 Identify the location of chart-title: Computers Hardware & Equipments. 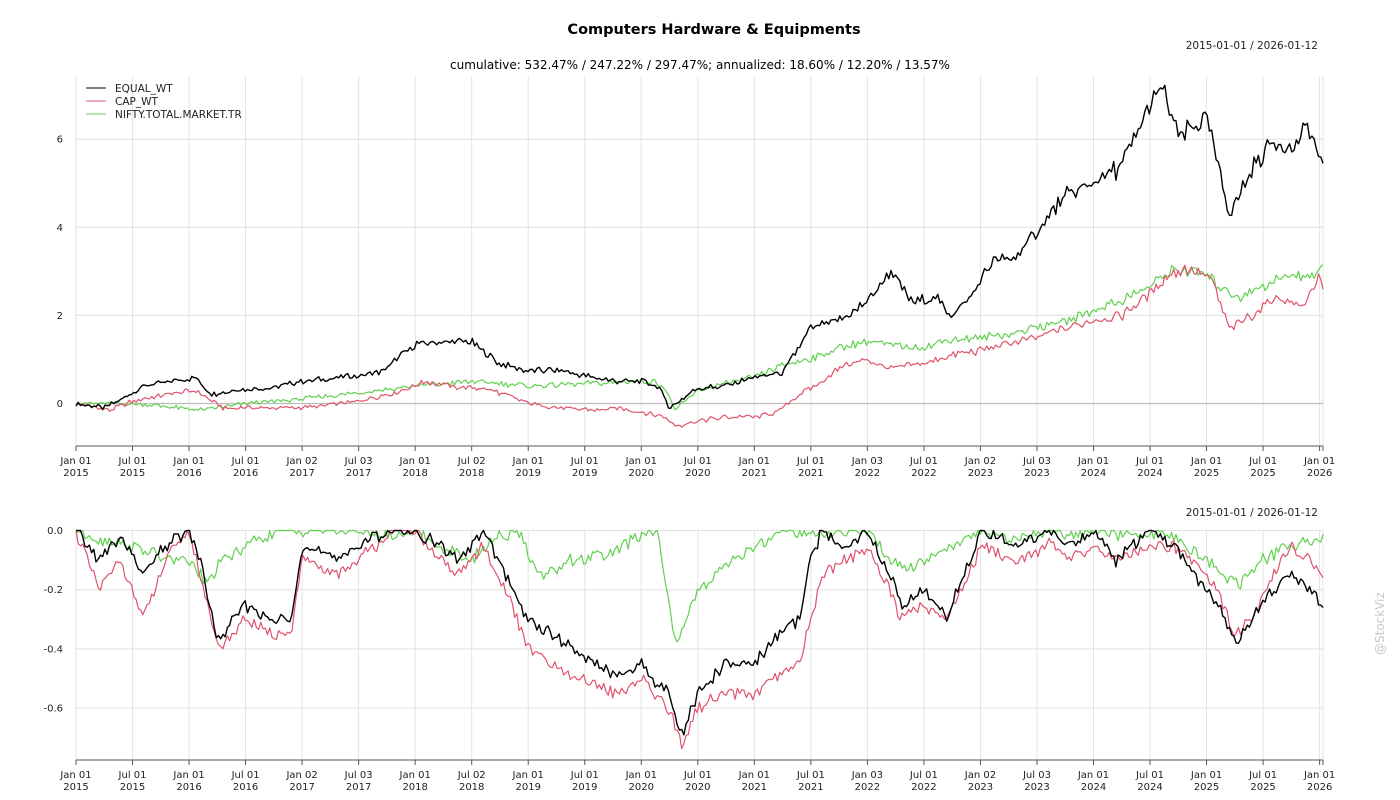
(713, 30).